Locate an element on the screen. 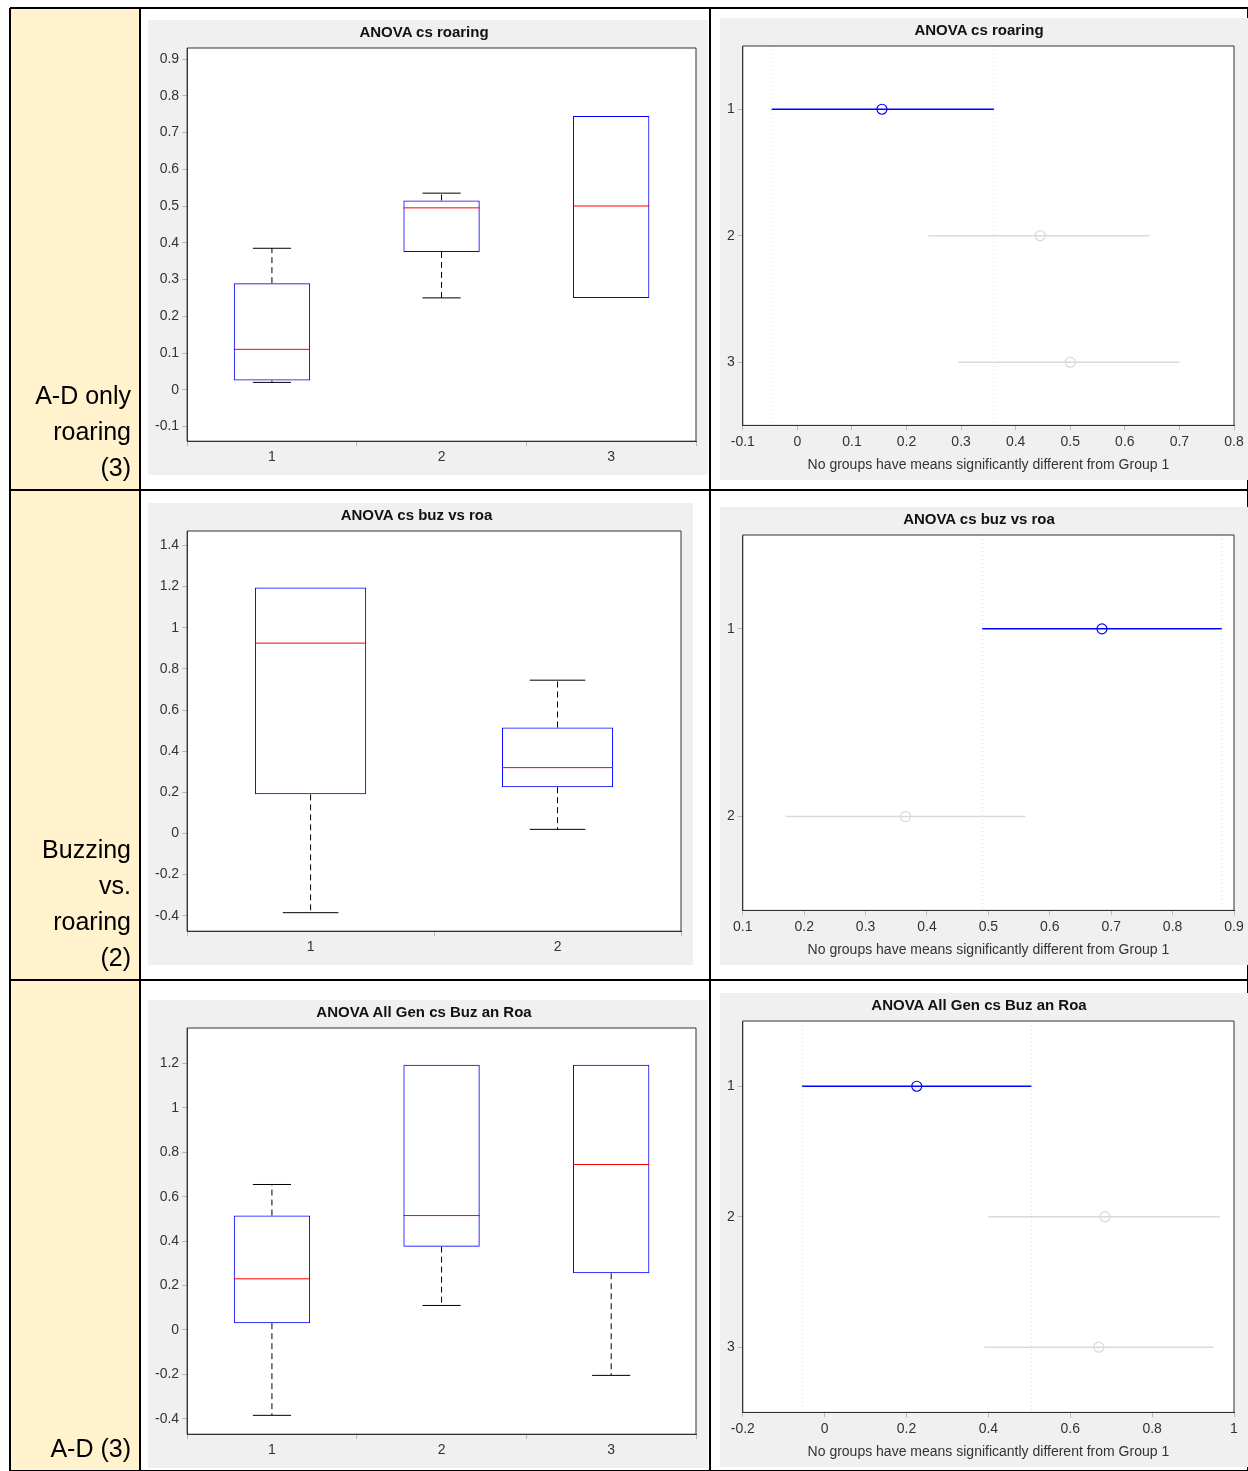  y-tick-label: -0.1 is located at coordinates (167, 425).